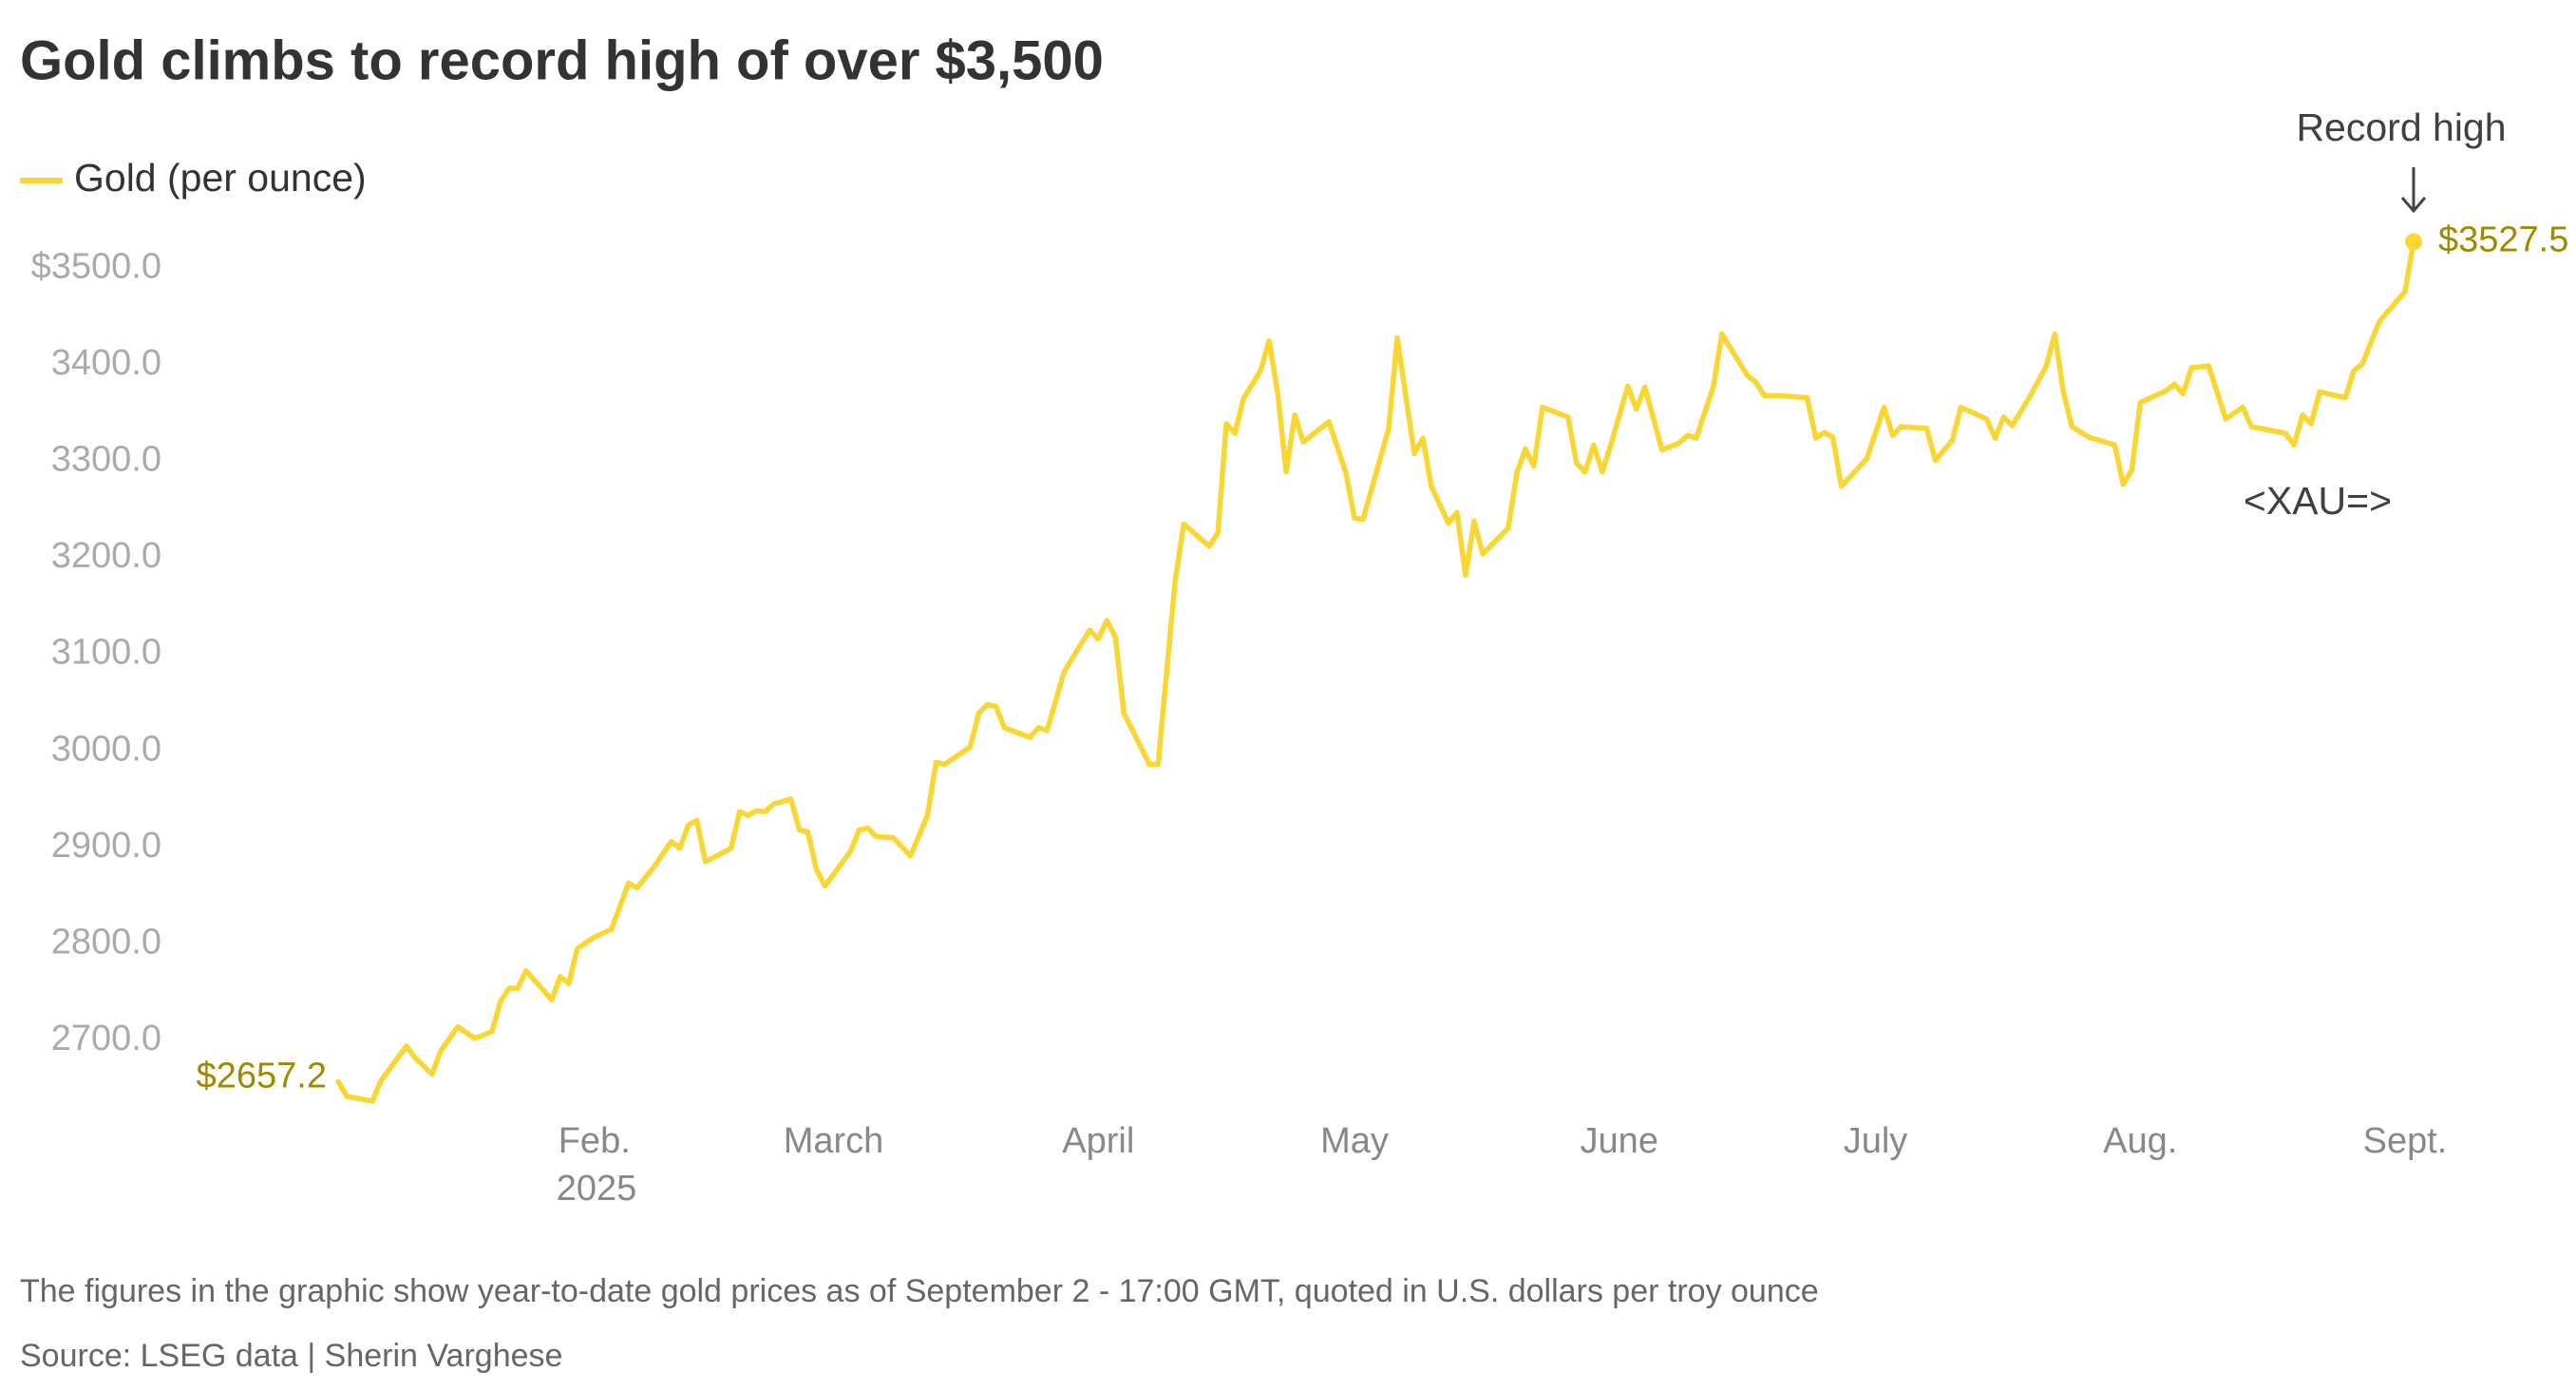  What do you see at coordinates (106, 846) in the screenshot?
I see `y-tick-label: 2900.0` at bounding box center [106, 846].